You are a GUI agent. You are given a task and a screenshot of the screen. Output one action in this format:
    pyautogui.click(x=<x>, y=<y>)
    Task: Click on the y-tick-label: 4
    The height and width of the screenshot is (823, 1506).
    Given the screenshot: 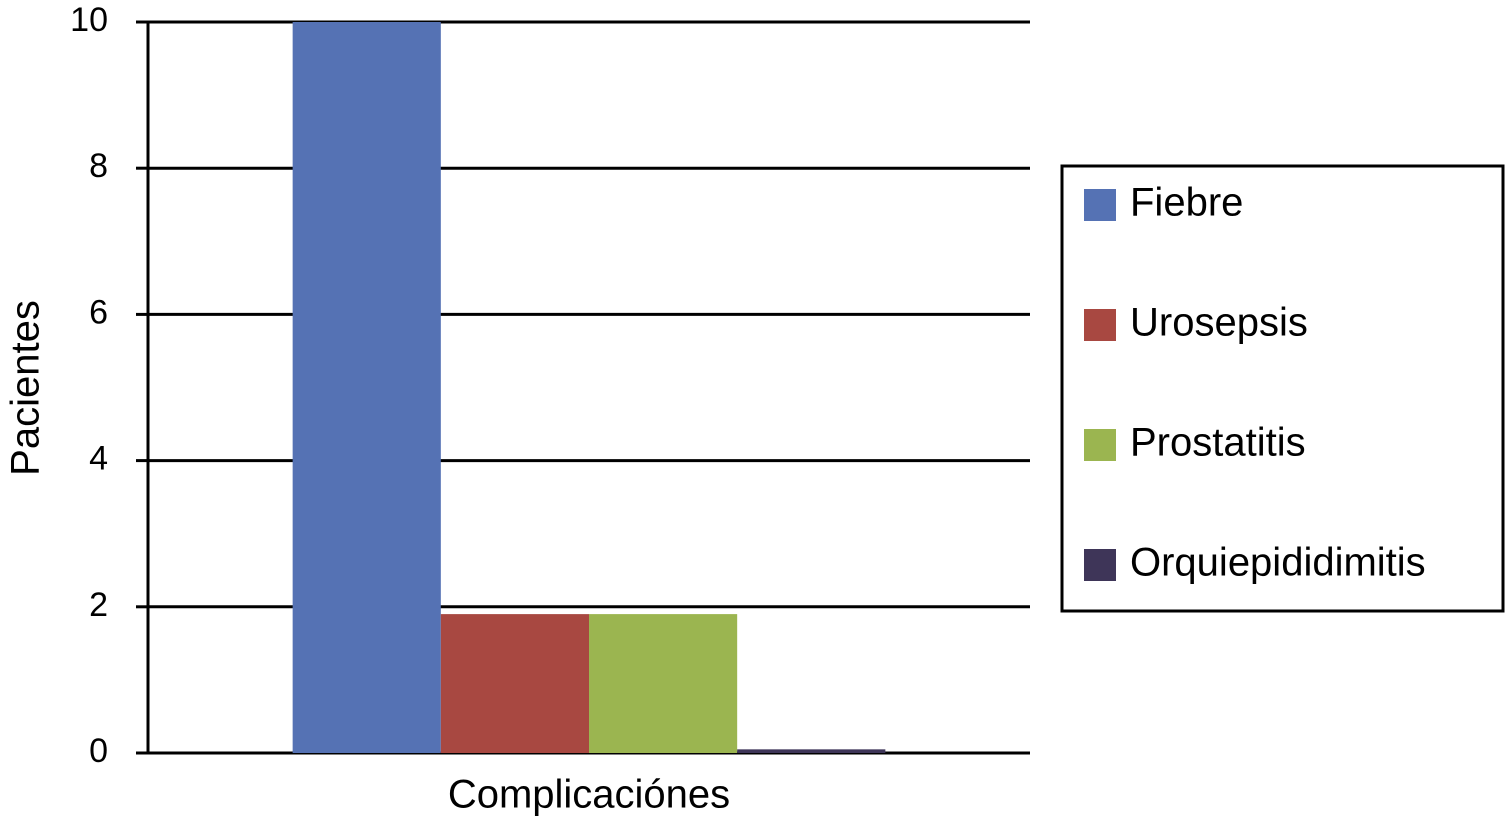 What is the action you would take?
    pyautogui.click(x=98, y=459)
    